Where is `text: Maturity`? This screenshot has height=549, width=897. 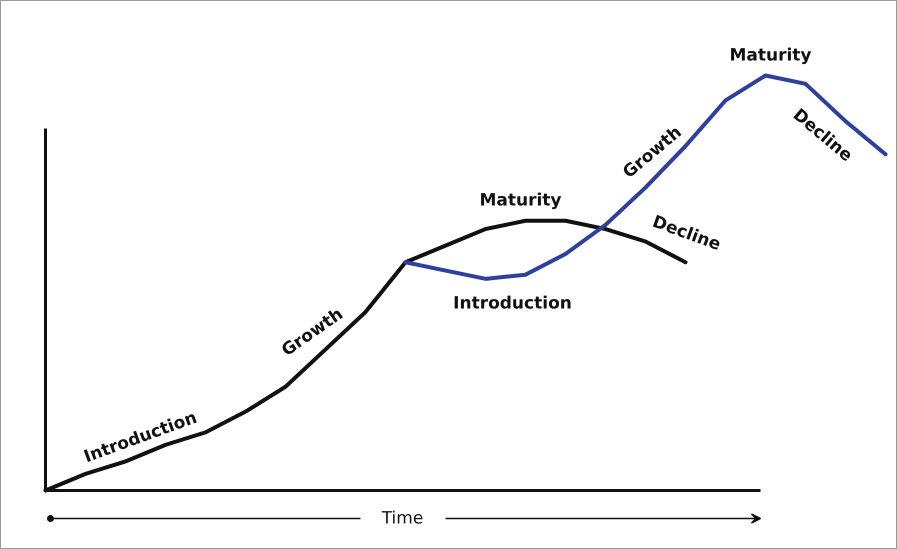 text: Maturity is located at coordinates (770, 56).